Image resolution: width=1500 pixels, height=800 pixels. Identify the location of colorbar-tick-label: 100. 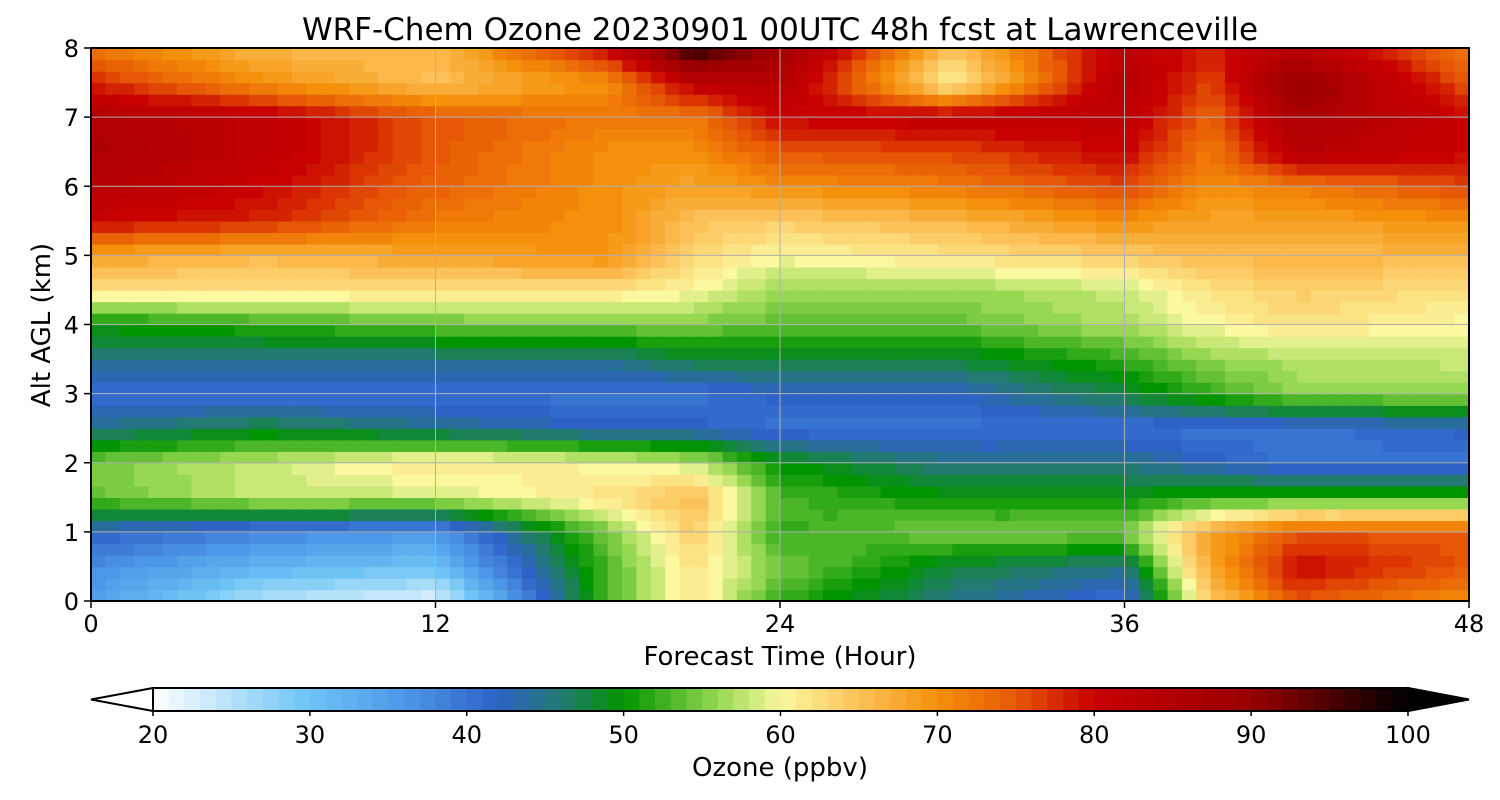
(1408, 735).